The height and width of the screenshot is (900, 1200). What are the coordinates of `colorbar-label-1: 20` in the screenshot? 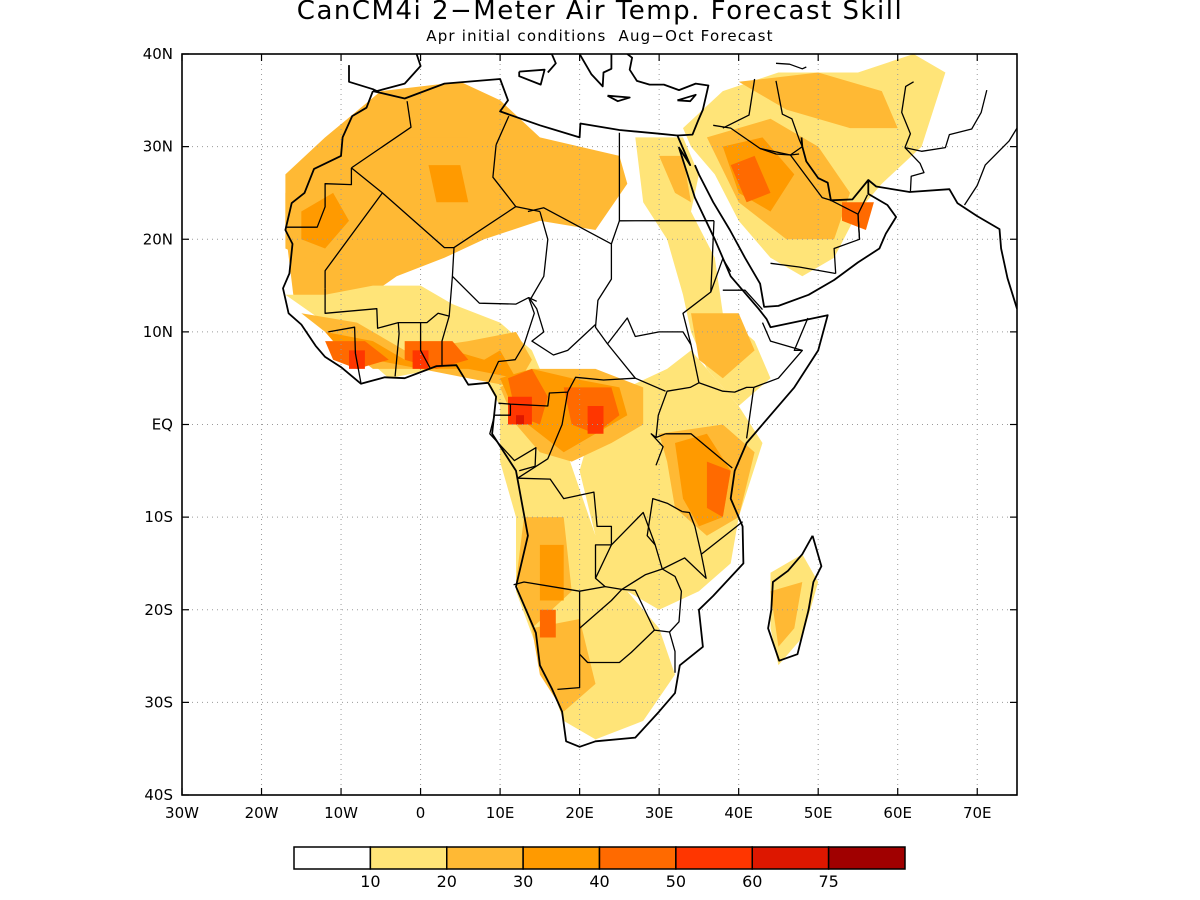 It's located at (447, 881).